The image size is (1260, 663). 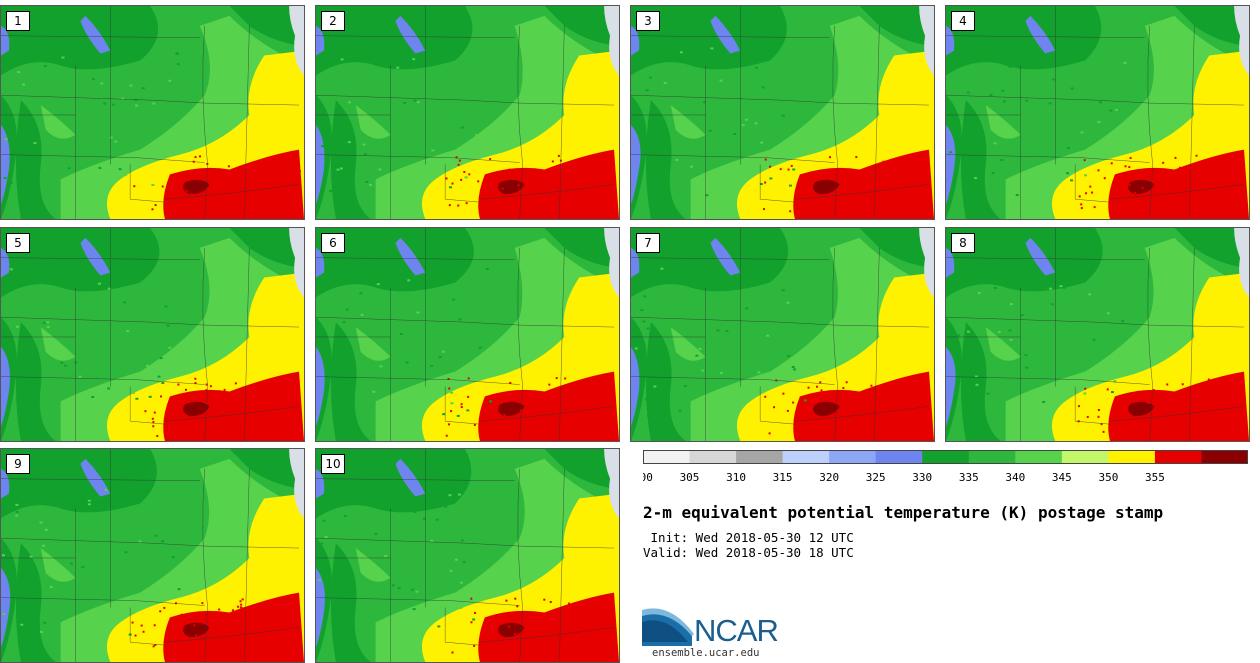 What do you see at coordinates (333, 464) in the screenshot?
I see `member-number-label: 10` at bounding box center [333, 464].